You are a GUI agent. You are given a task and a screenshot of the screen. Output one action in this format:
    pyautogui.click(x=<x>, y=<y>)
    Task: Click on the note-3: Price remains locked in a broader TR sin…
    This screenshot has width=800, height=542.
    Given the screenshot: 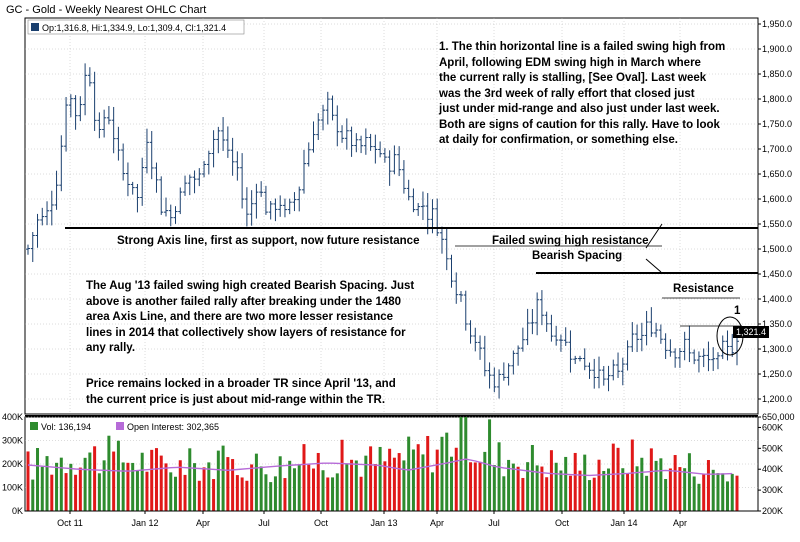 What is the action you would take?
    pyautogui.click(x=241, y=392)
    